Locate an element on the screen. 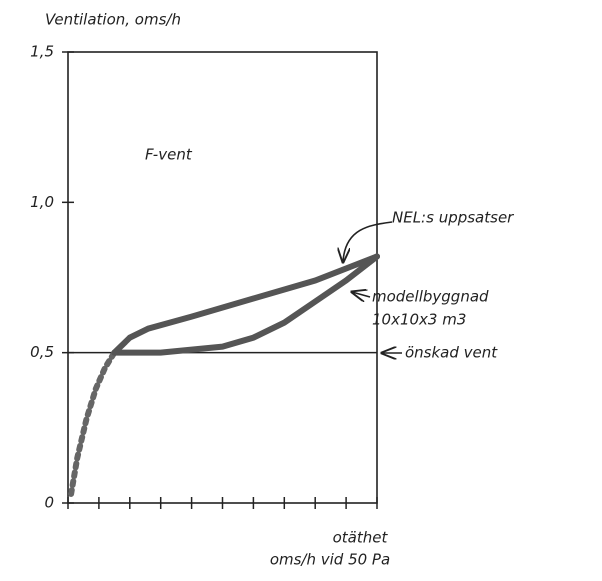 The width and height of the screenshot is (602, 581). chart-title: Ventilation, oms/h is located at coordinates (113, 20).